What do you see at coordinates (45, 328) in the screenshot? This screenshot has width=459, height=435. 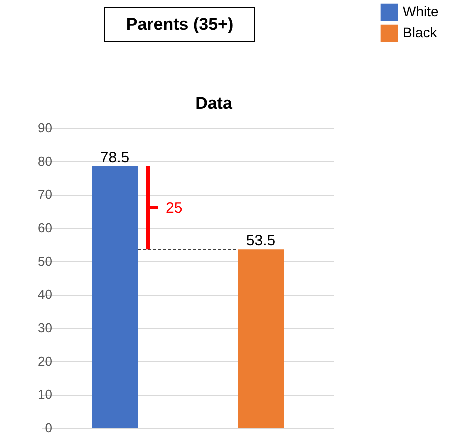 I see `y-tick-label: 30` at bounding box center [45, 328].